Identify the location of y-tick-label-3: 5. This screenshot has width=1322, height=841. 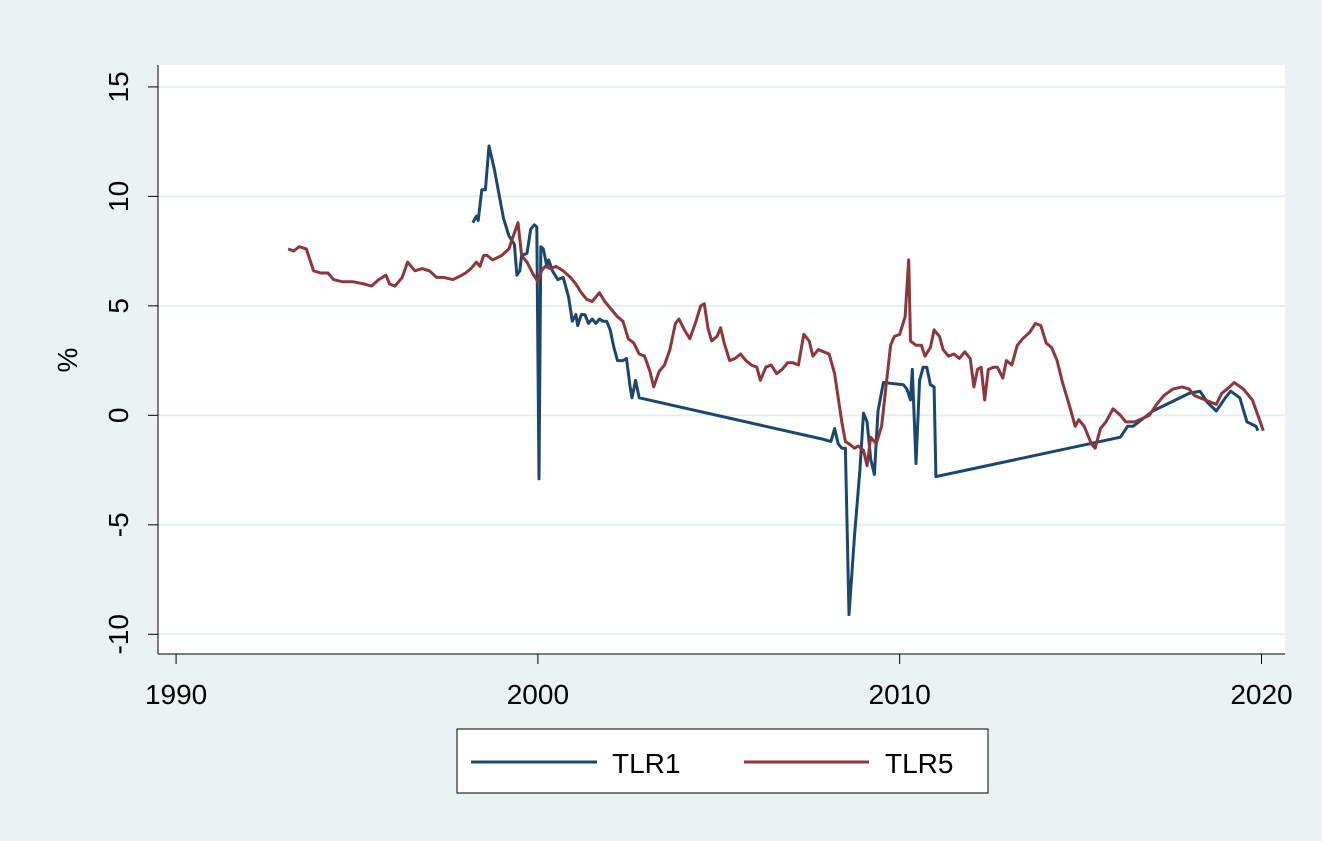
(118, 306).